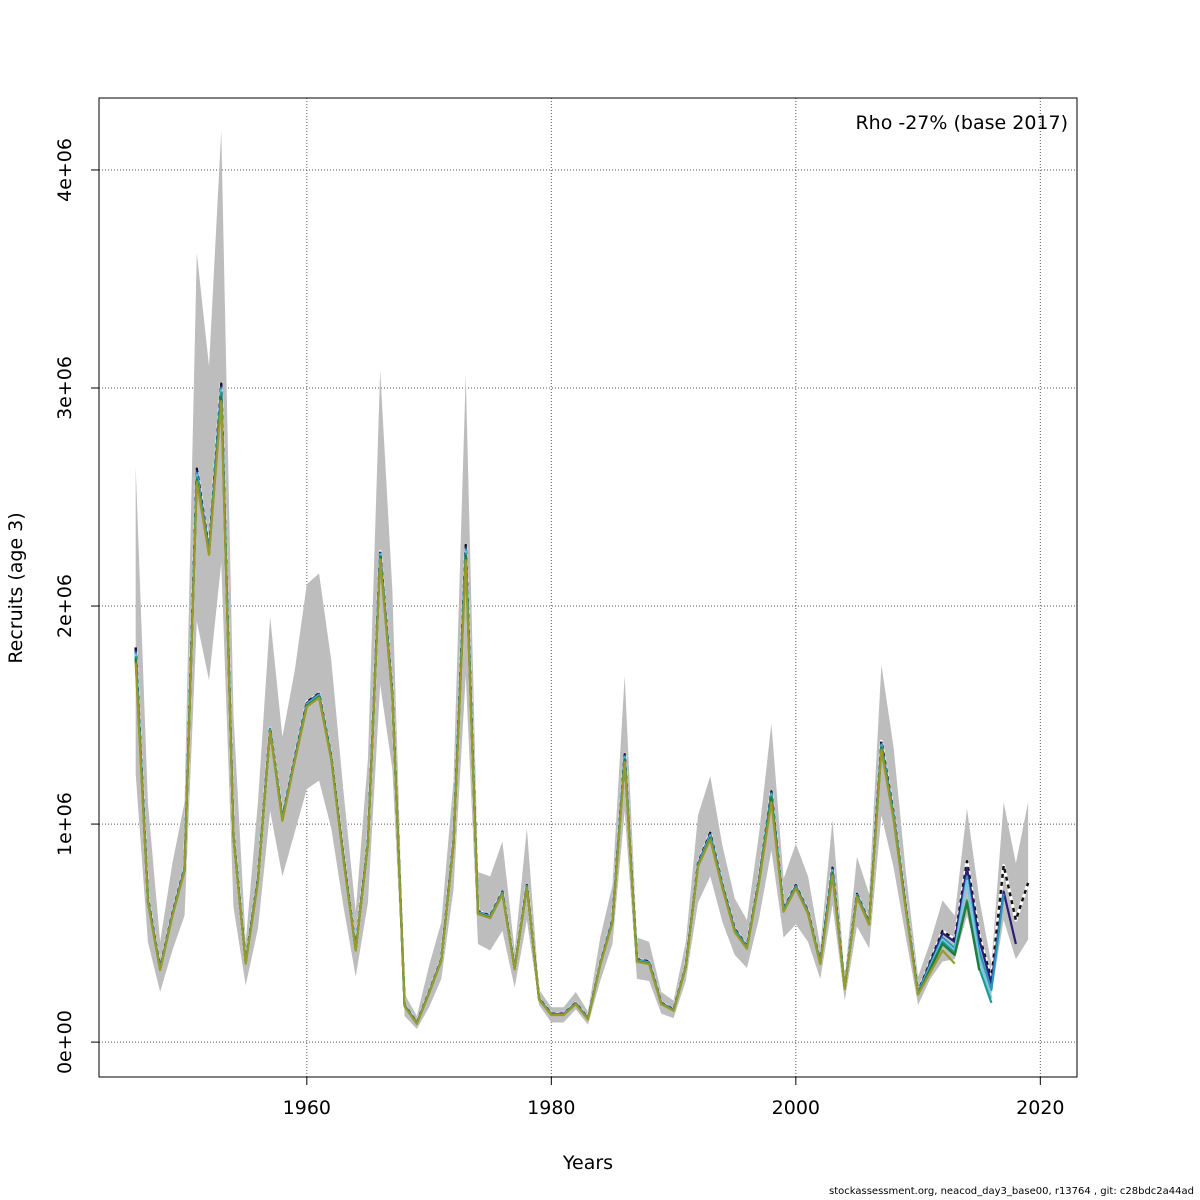 The image size is (1200, 1200). Describe the element at coordinates (551, 1108) in the screenshot. I see `x-tick-label: 1980` at that location.